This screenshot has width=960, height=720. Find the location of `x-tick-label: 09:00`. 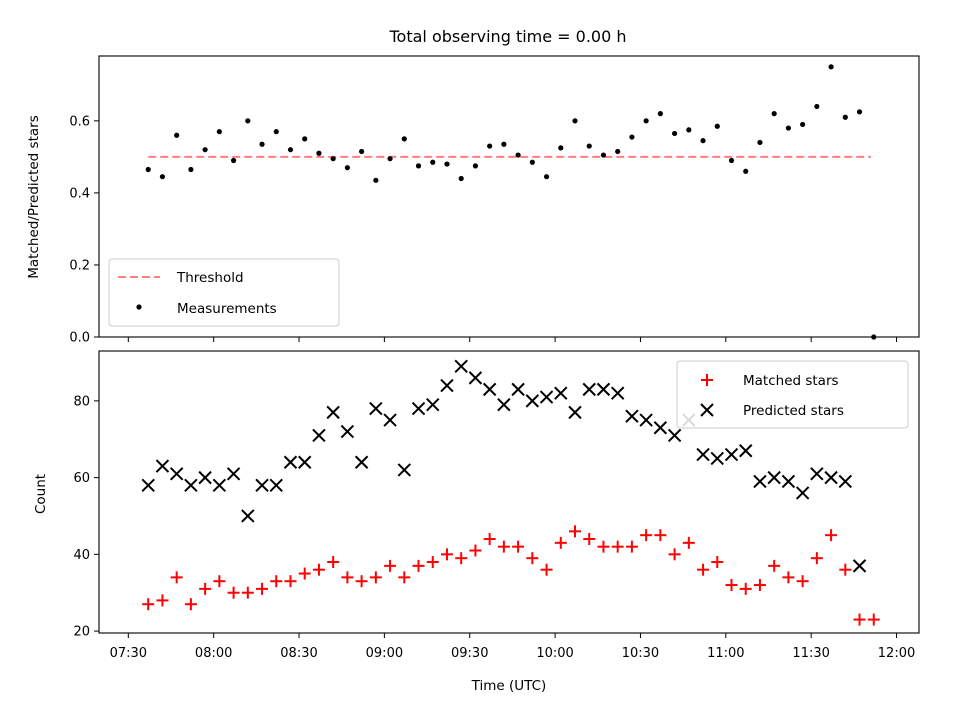

x-tick-label: 09:00 is located at coordinates (384, 653).